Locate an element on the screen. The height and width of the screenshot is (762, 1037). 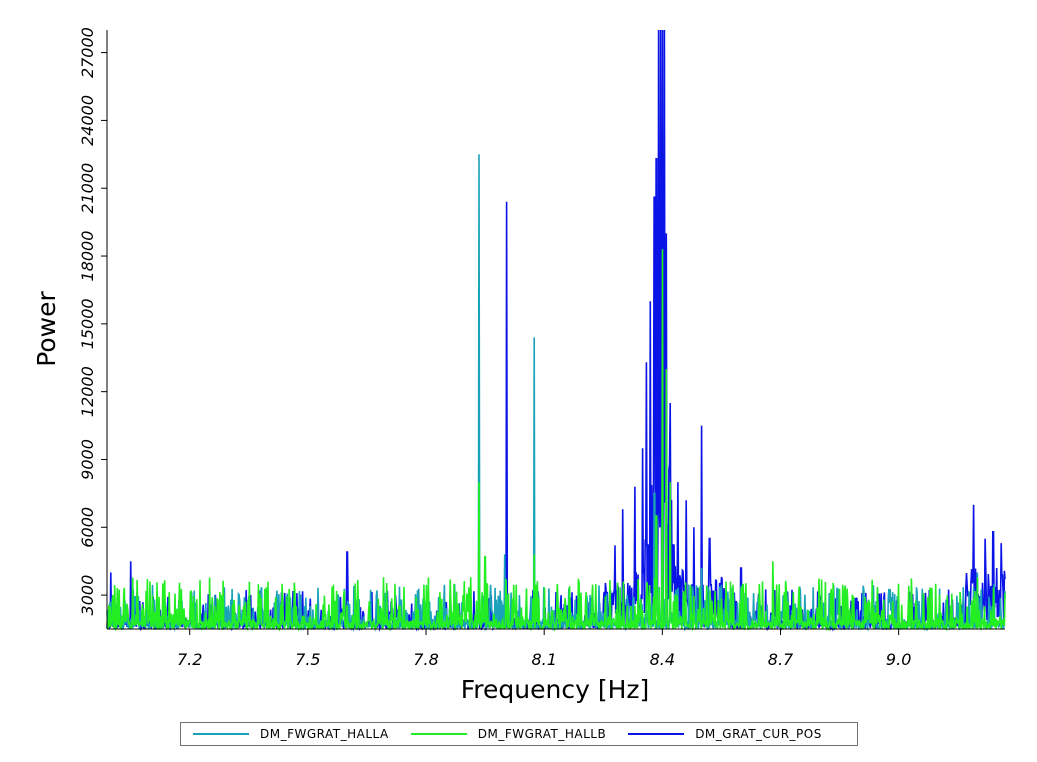
legend-item-dm-grat-cur-pos: DM_GRAT_CUR_POS is located at coordinates (725, 734).